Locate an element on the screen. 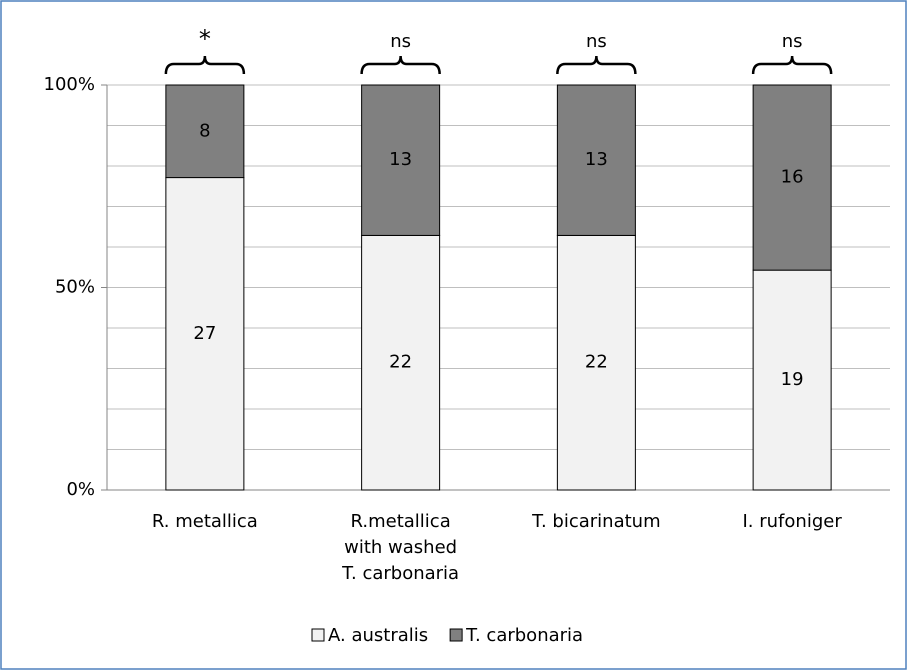  value-label: 27 is located at coordinates (204, 333).